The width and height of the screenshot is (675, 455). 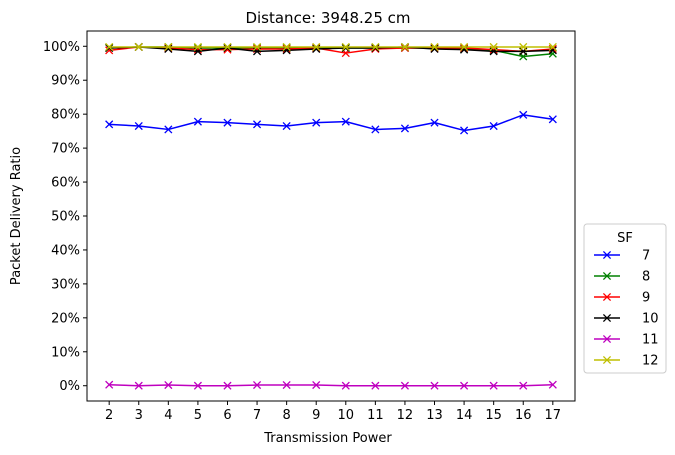 I want to click on y-tick-label: 30%, so click(x=65, y=284).